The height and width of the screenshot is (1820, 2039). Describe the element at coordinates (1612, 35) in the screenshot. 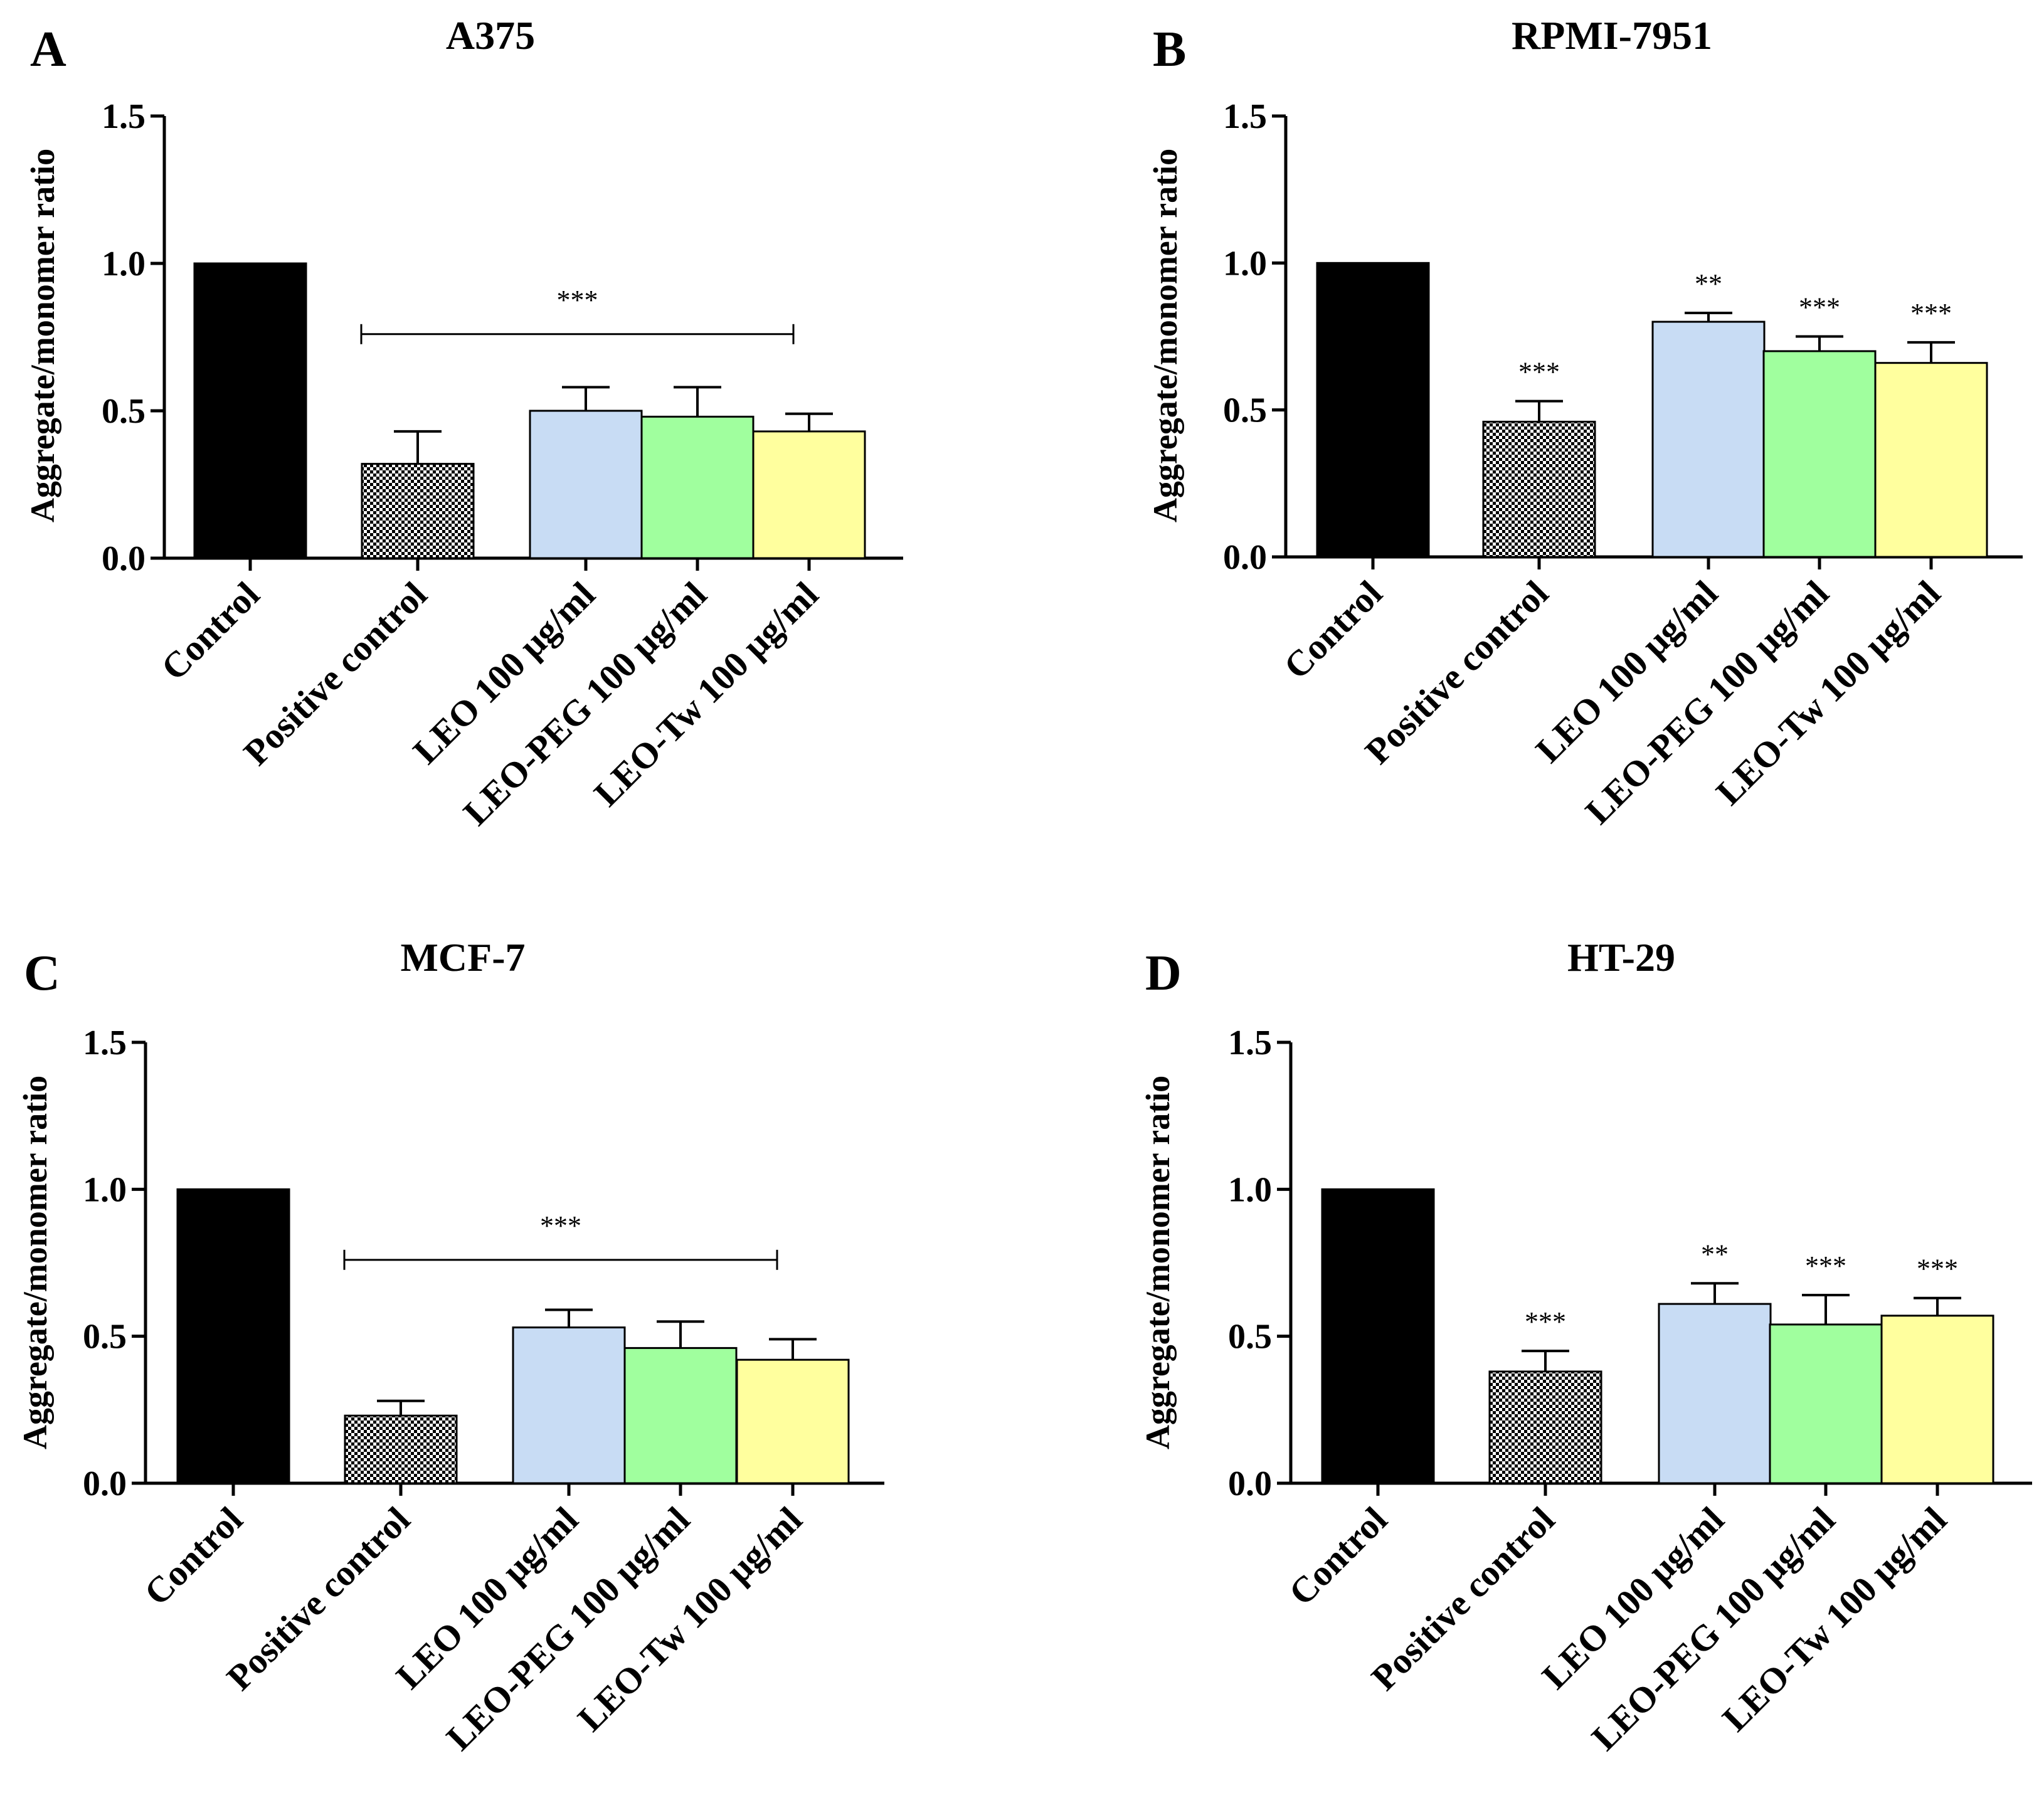

I see `chart-title: RPMI-7951` at that location.